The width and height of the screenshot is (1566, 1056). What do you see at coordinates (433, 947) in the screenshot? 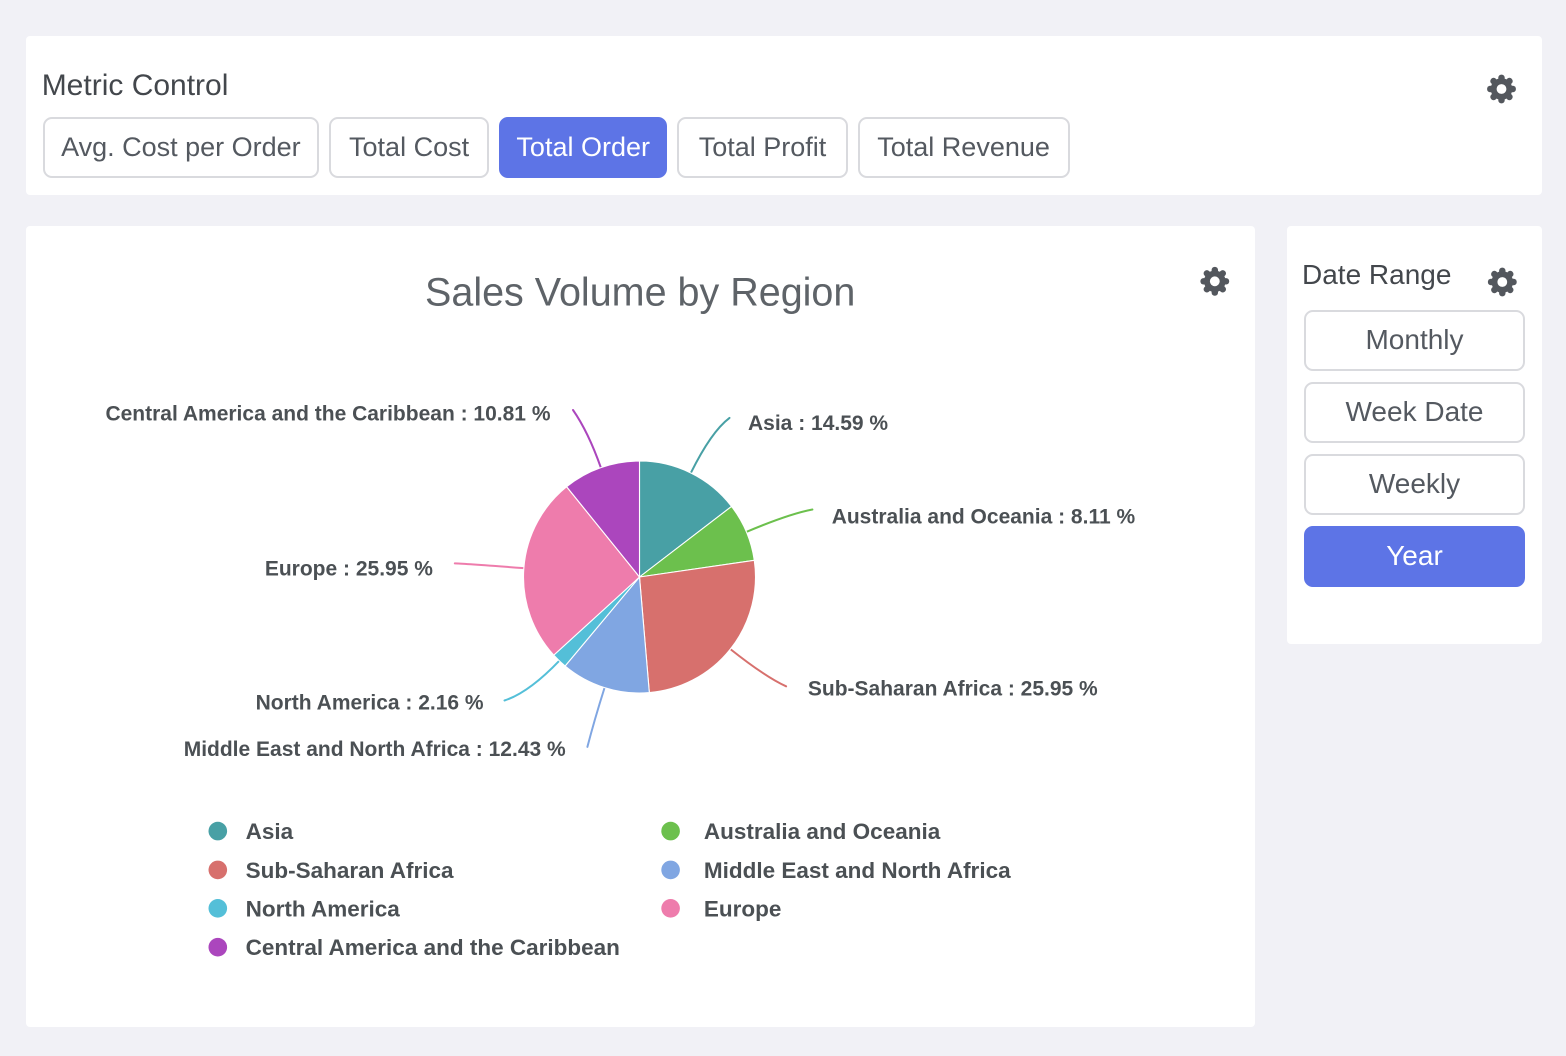
I see `svg-text:Central America and the Caribb: Central America and the Caribbean` at bounding box center [433, 947].